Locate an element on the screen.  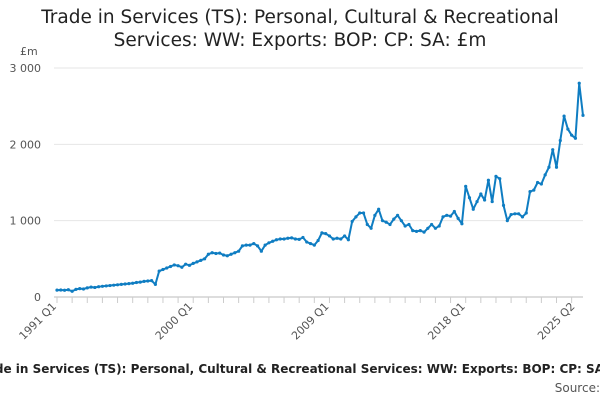
x-tick-label: 2000 Q1 is located at coordinates (174, 321).